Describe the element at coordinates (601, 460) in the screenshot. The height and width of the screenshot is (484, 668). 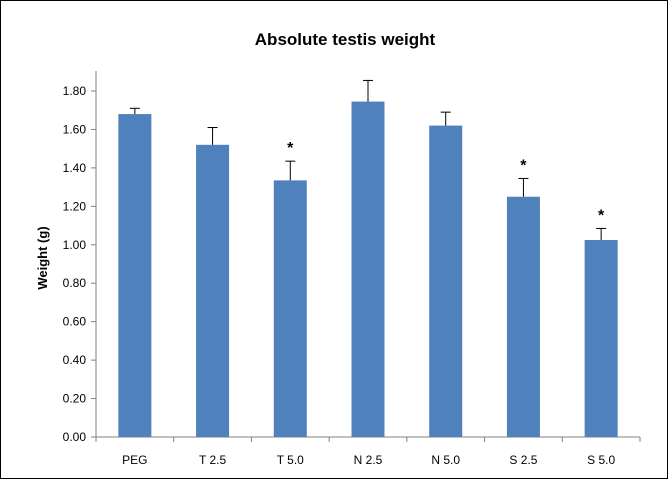
I see `x-tick-label: S 5.0` at that location.